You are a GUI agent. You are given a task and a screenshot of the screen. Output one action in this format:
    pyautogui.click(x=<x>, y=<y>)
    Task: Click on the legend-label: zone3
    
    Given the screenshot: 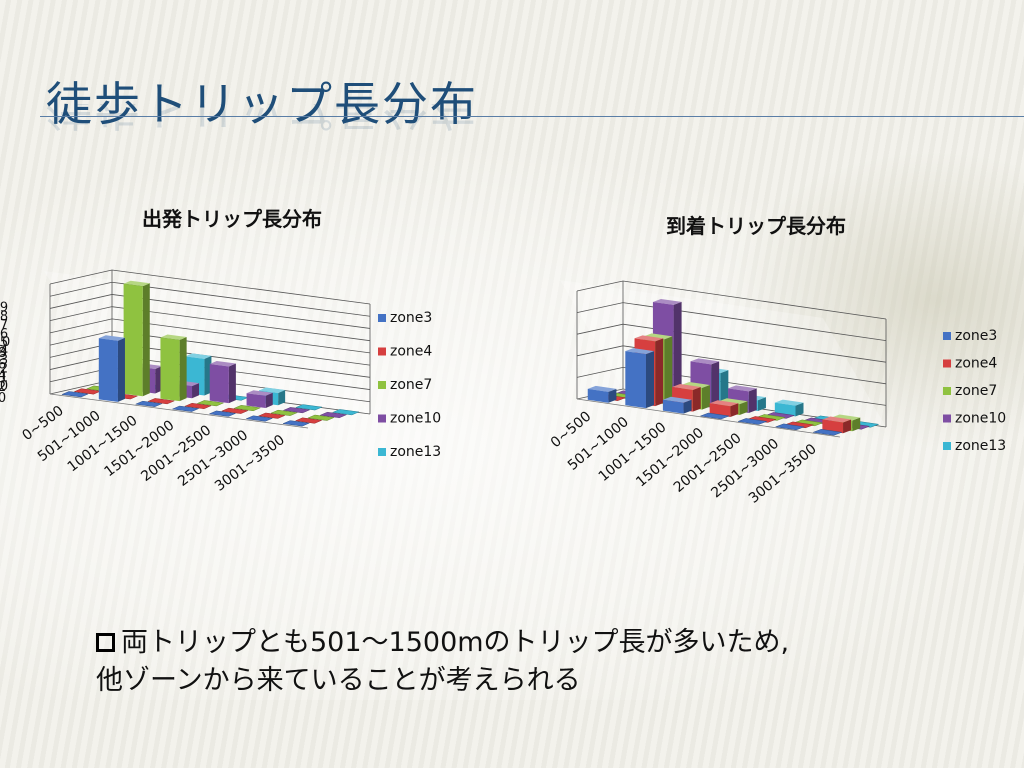 What is the action you would take?
    pyautogui.click(x=976, y=336)
    